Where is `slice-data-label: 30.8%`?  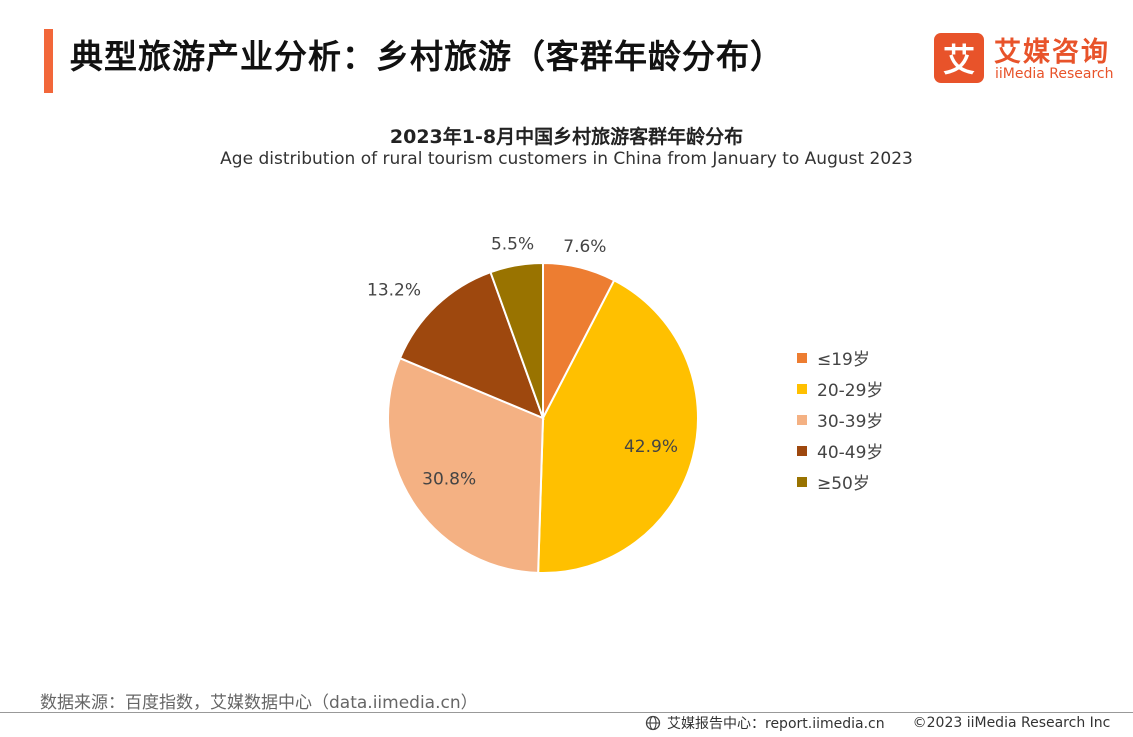 slice-data-label: 30.8% is located at coordinates (449, 479).